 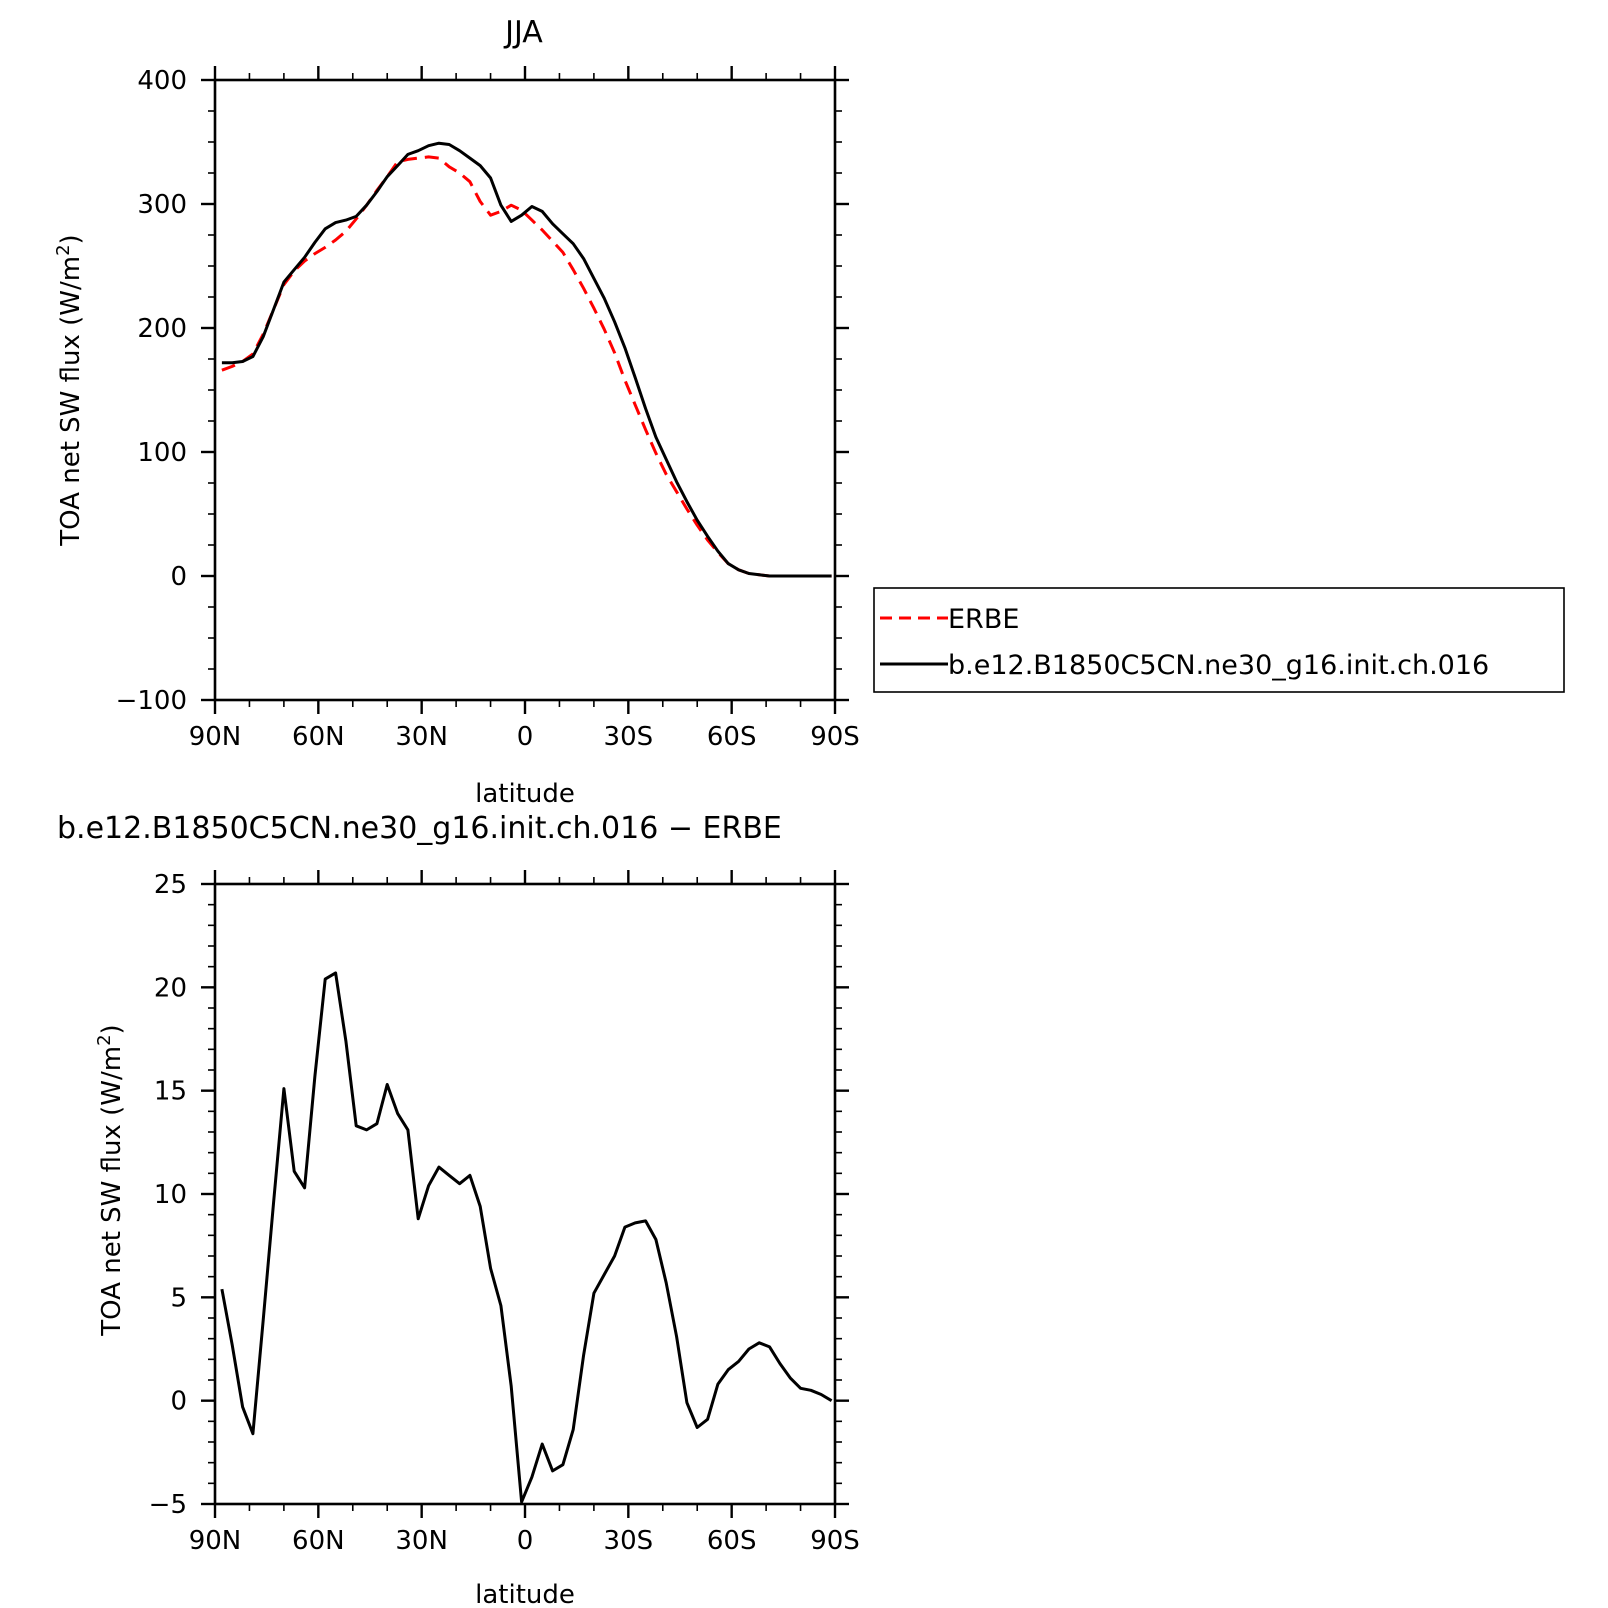 What do you see at coordinates (523, 32) in the screenshot?
I see `top-chart-title: JJA` at bounding box center [523, 32].